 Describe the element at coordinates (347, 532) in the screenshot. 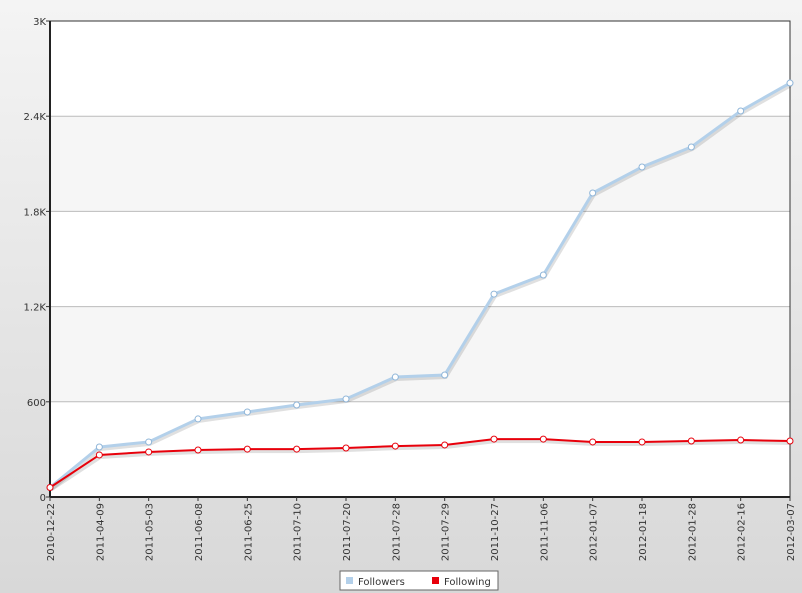

I see `x-tick-label: 2011-07-20` at that location.